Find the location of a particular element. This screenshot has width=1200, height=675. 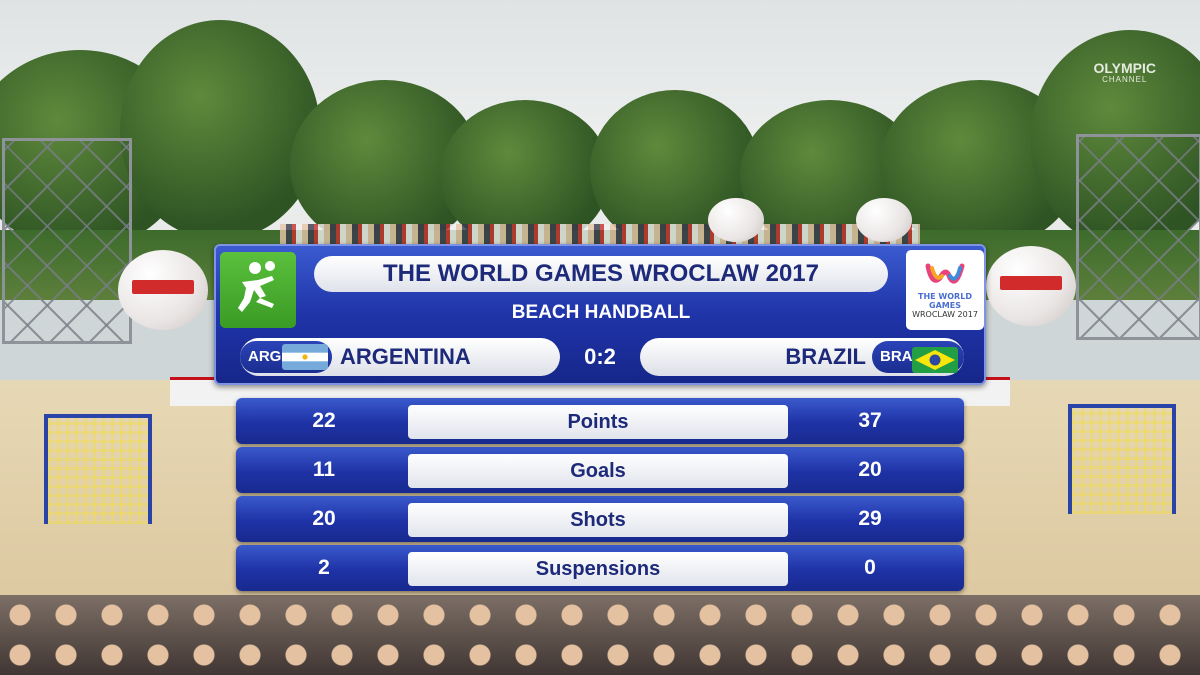

stat-row-points: 22 Points 37 is located at coordinates (600, 421).